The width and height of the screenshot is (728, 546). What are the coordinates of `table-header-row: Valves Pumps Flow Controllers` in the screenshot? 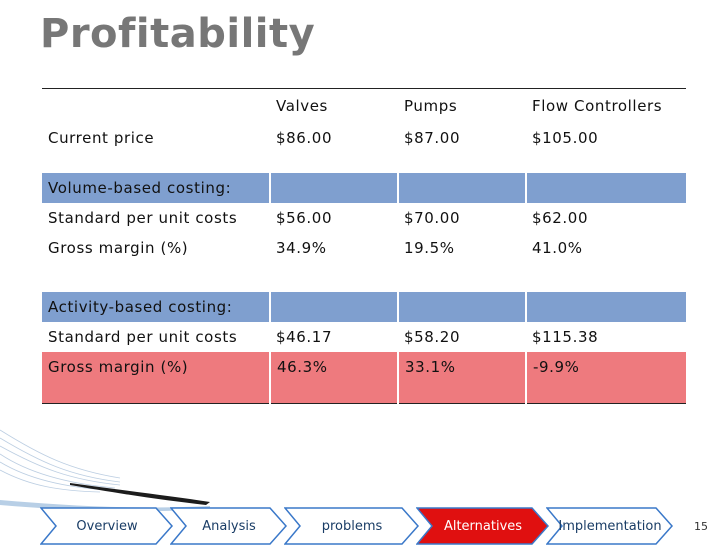 It's located at (364, 105).